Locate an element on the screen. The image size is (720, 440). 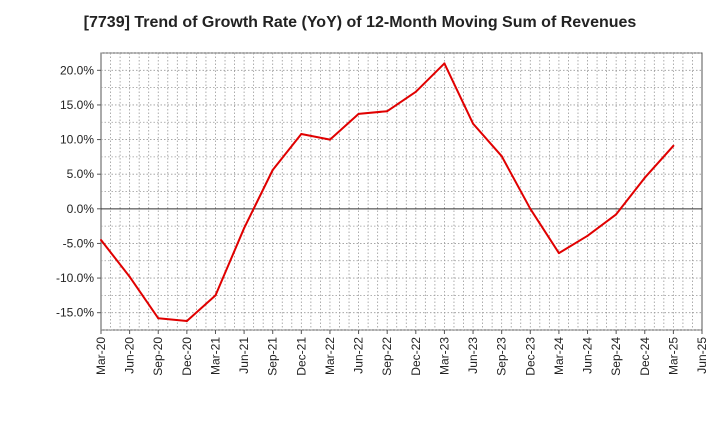
x-tick-label: Mar-24 is located at coordinates (559, 356).